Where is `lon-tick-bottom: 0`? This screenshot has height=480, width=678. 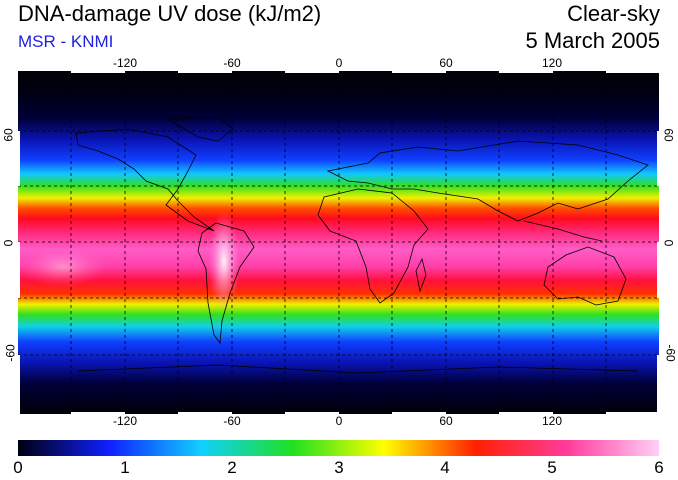
lon-tick-bottom: 0 is located at coordinates (339, 421).